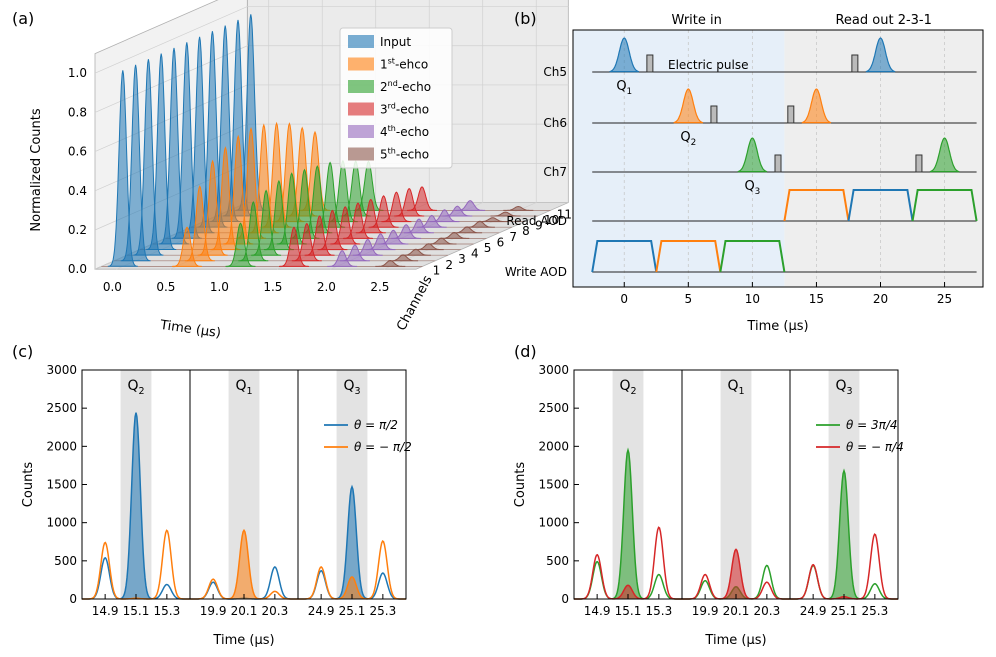 The image size is (996, 657). Describe the element at coordinates (624, 88) in the screenshot. I see `qubit-label: Q1` at that location.